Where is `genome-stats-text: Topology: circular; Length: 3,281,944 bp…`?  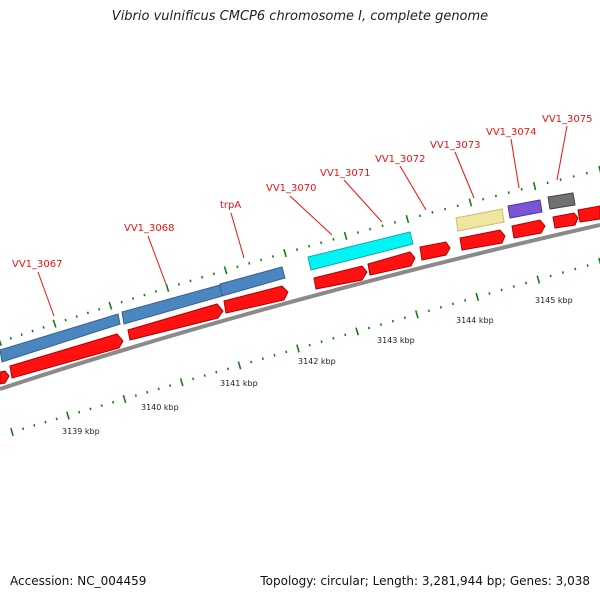
genome-stats-text: Topology: circular; Length: 3,281,944 bp… is located at coordinates (425, 581).